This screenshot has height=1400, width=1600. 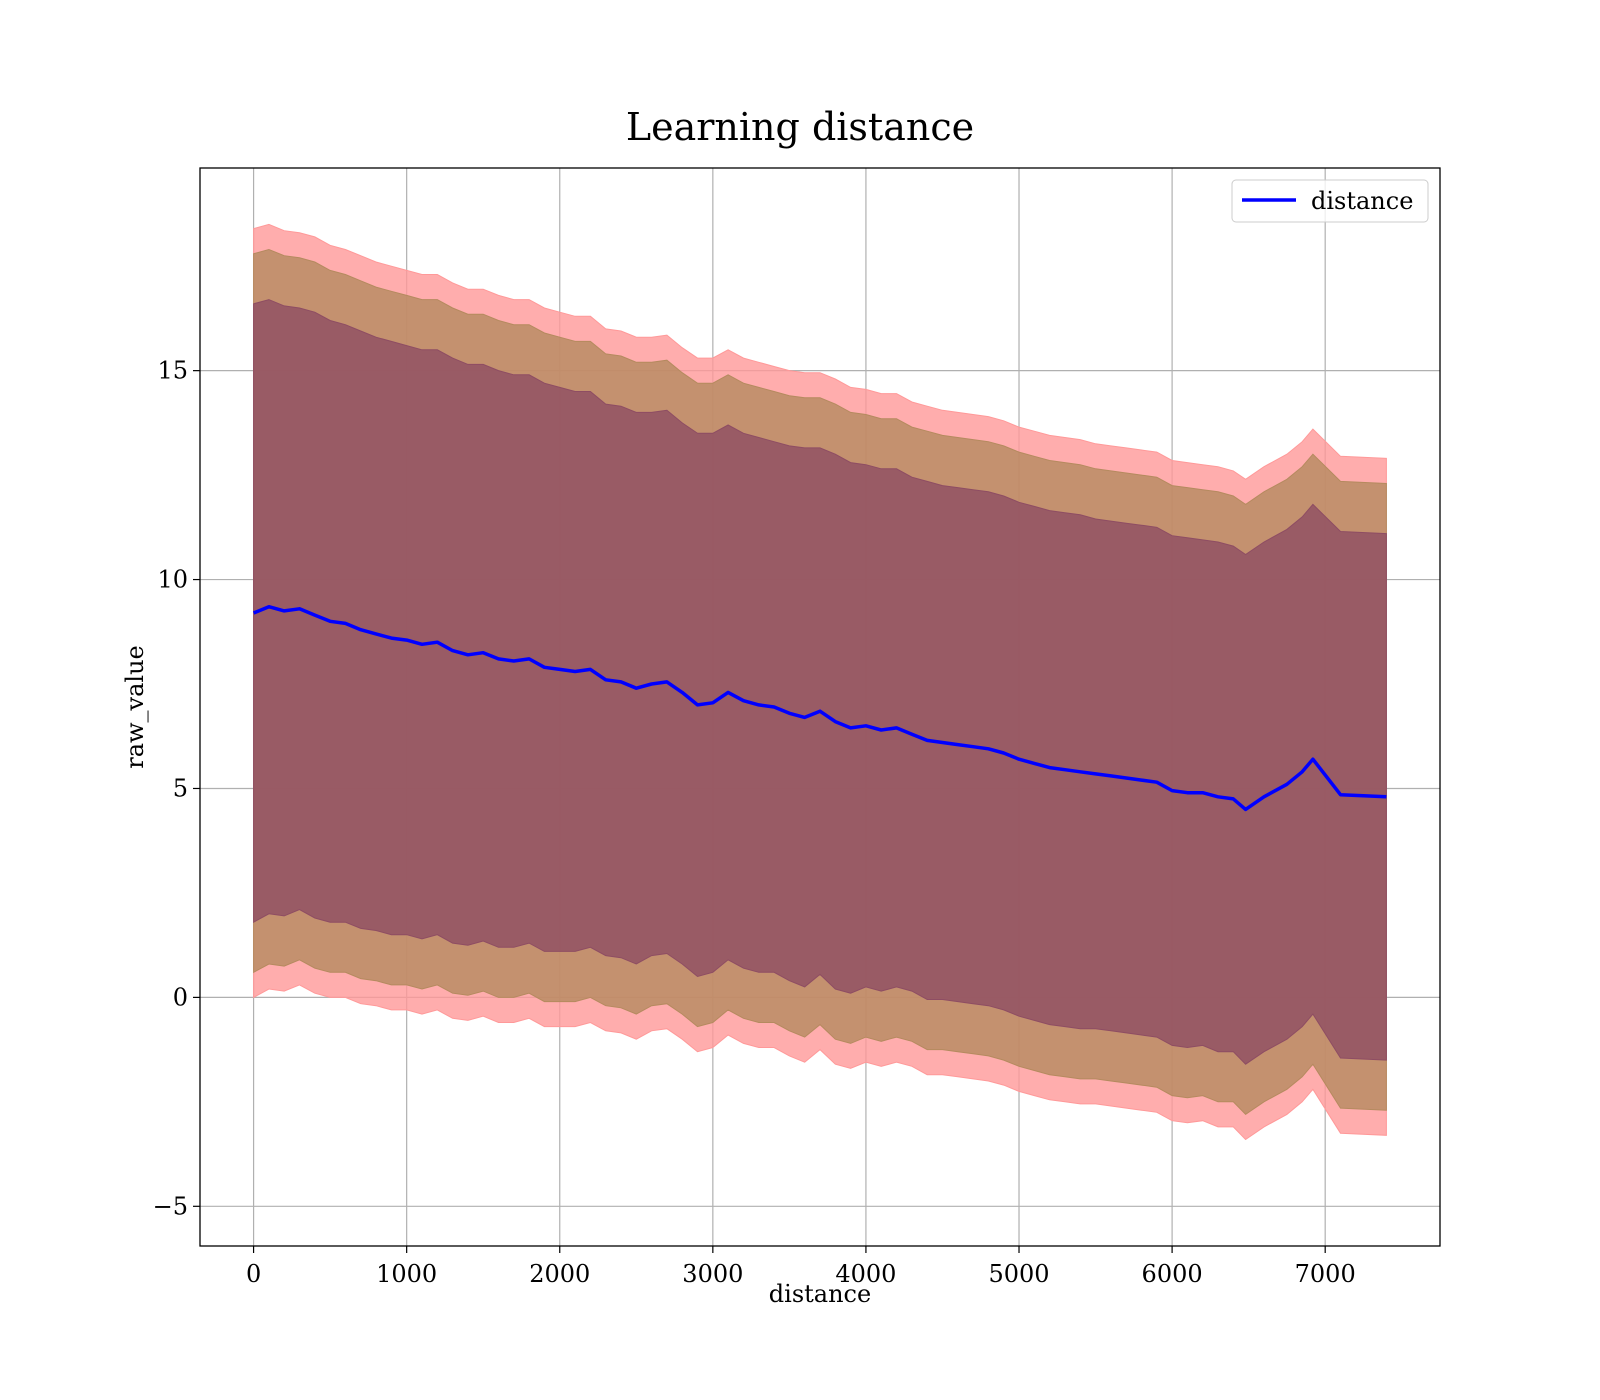 What do you see at coordinates (865, 1274) in the screenshot?
I see `x-tick-label: 4000` at bounding box center [865, 1274].